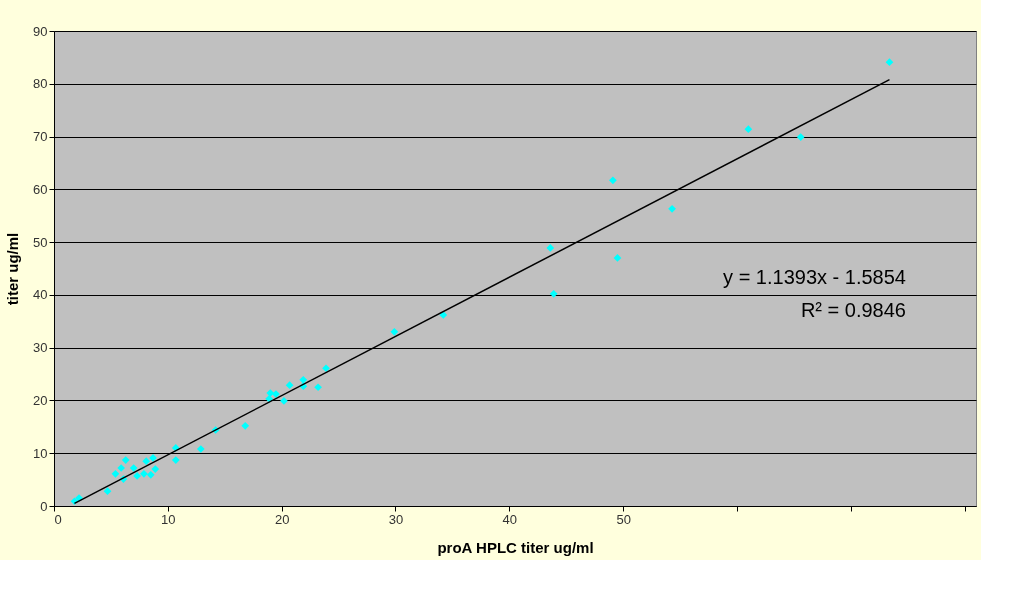 Image resolution: width=1027 pixels, height=601 pixels. What do you see at coordinates (282, 519) in the screenshot?
I see `x-tick-label: 20` at bounding box center [282, 519].